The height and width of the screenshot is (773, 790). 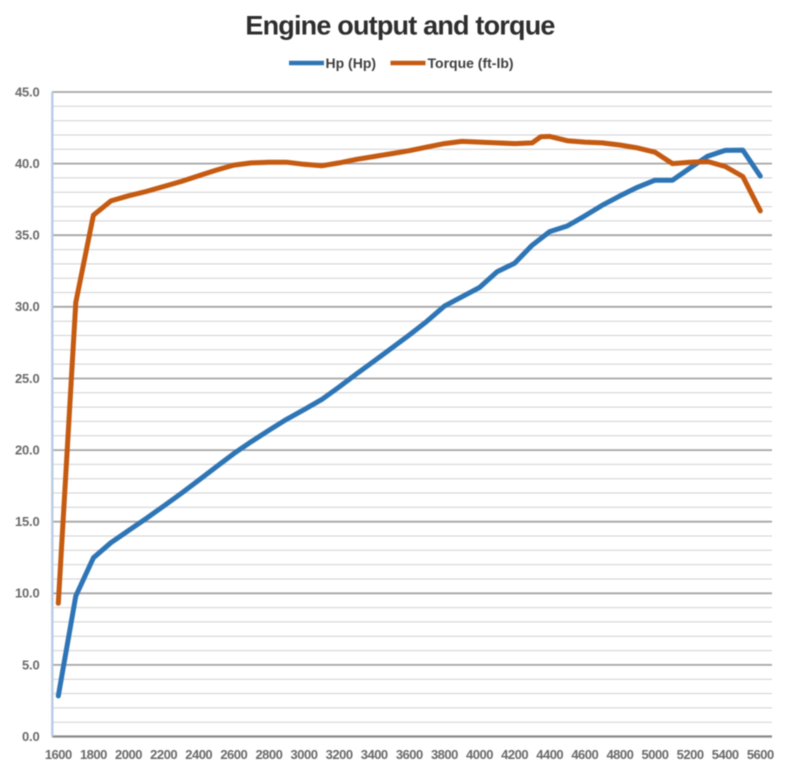 What do you see at coordinates (444, 754) in the screenshot?
I see `svg-text: 3800` at bounding box center [444, 754].